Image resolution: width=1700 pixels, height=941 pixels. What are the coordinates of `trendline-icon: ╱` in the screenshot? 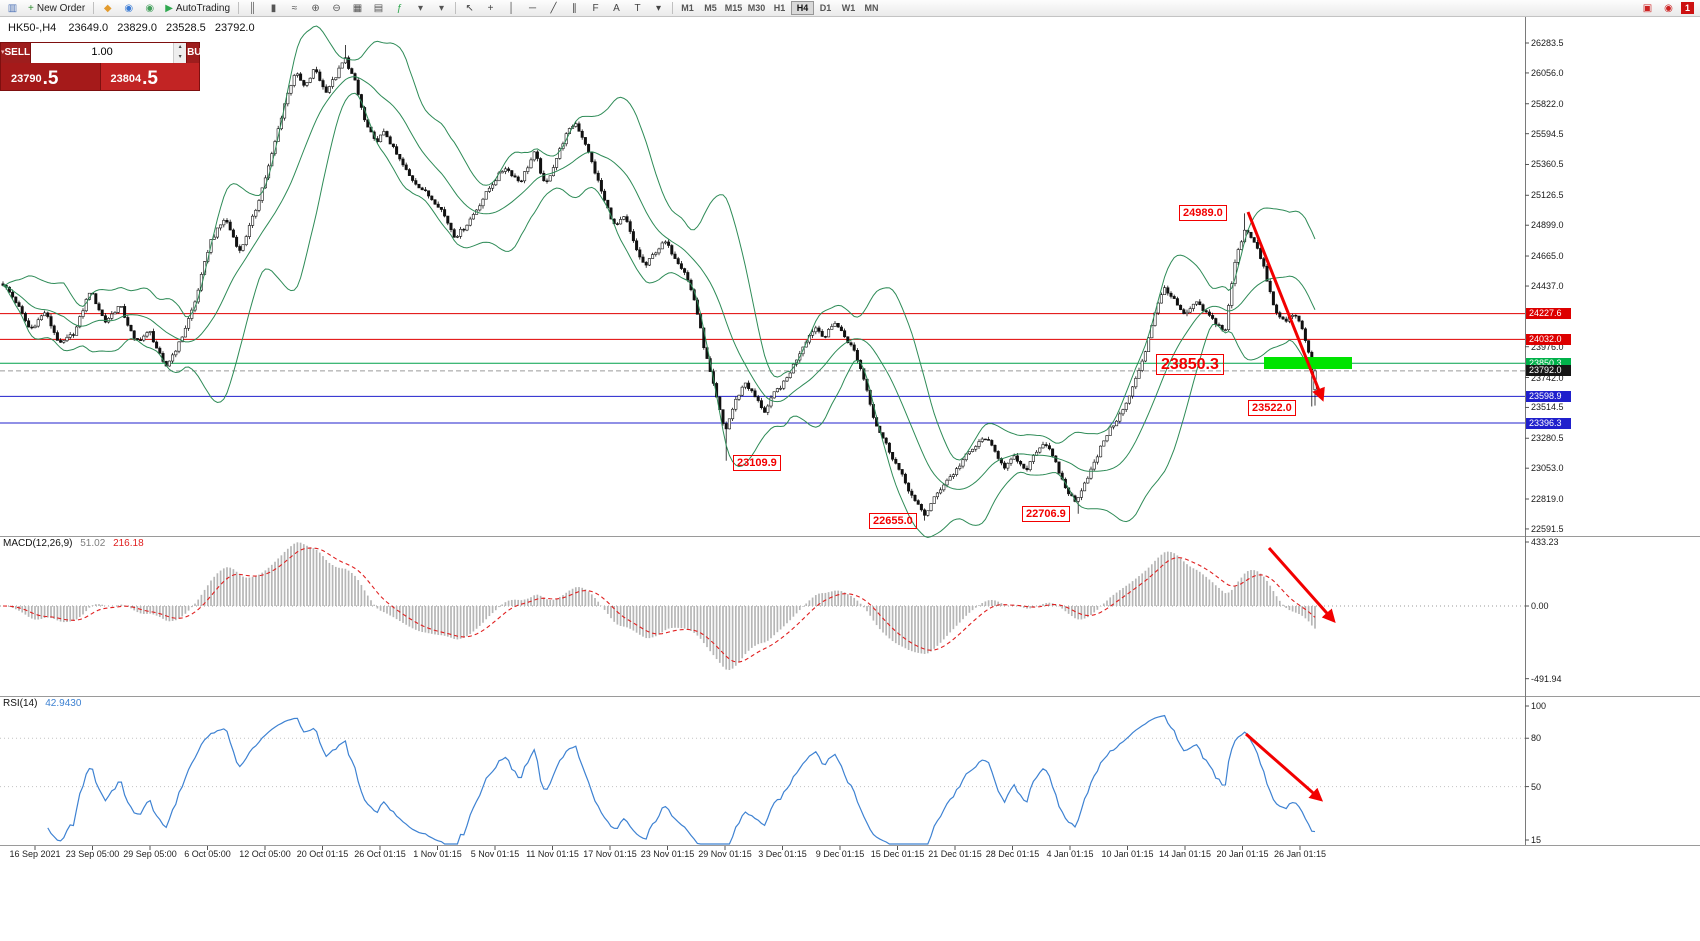 It's located at (553, 8).